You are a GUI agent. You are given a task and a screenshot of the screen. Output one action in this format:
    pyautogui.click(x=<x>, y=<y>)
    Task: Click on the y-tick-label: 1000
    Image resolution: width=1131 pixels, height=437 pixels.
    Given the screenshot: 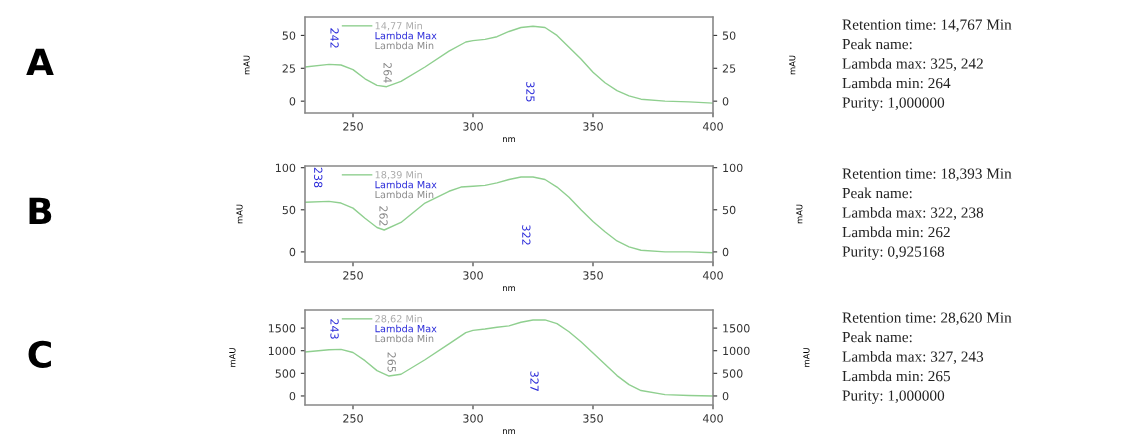 What is the action you would take?
    pyautogui.click(x=282, y=351)
    